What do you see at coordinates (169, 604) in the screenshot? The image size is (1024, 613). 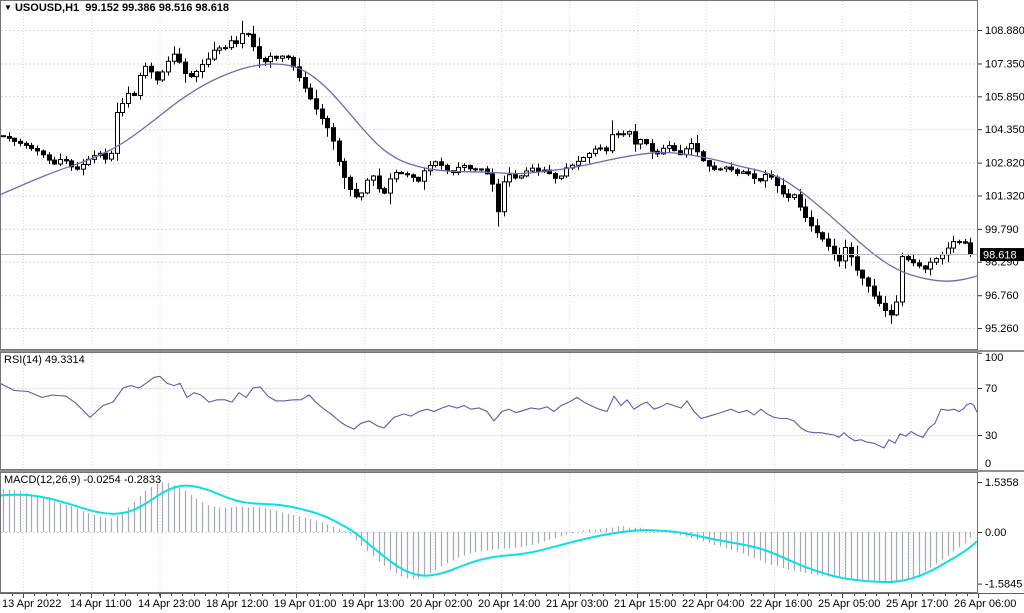 I see `time-axis-label: 14 Apr 23:00` at bounding box center [169, 604].